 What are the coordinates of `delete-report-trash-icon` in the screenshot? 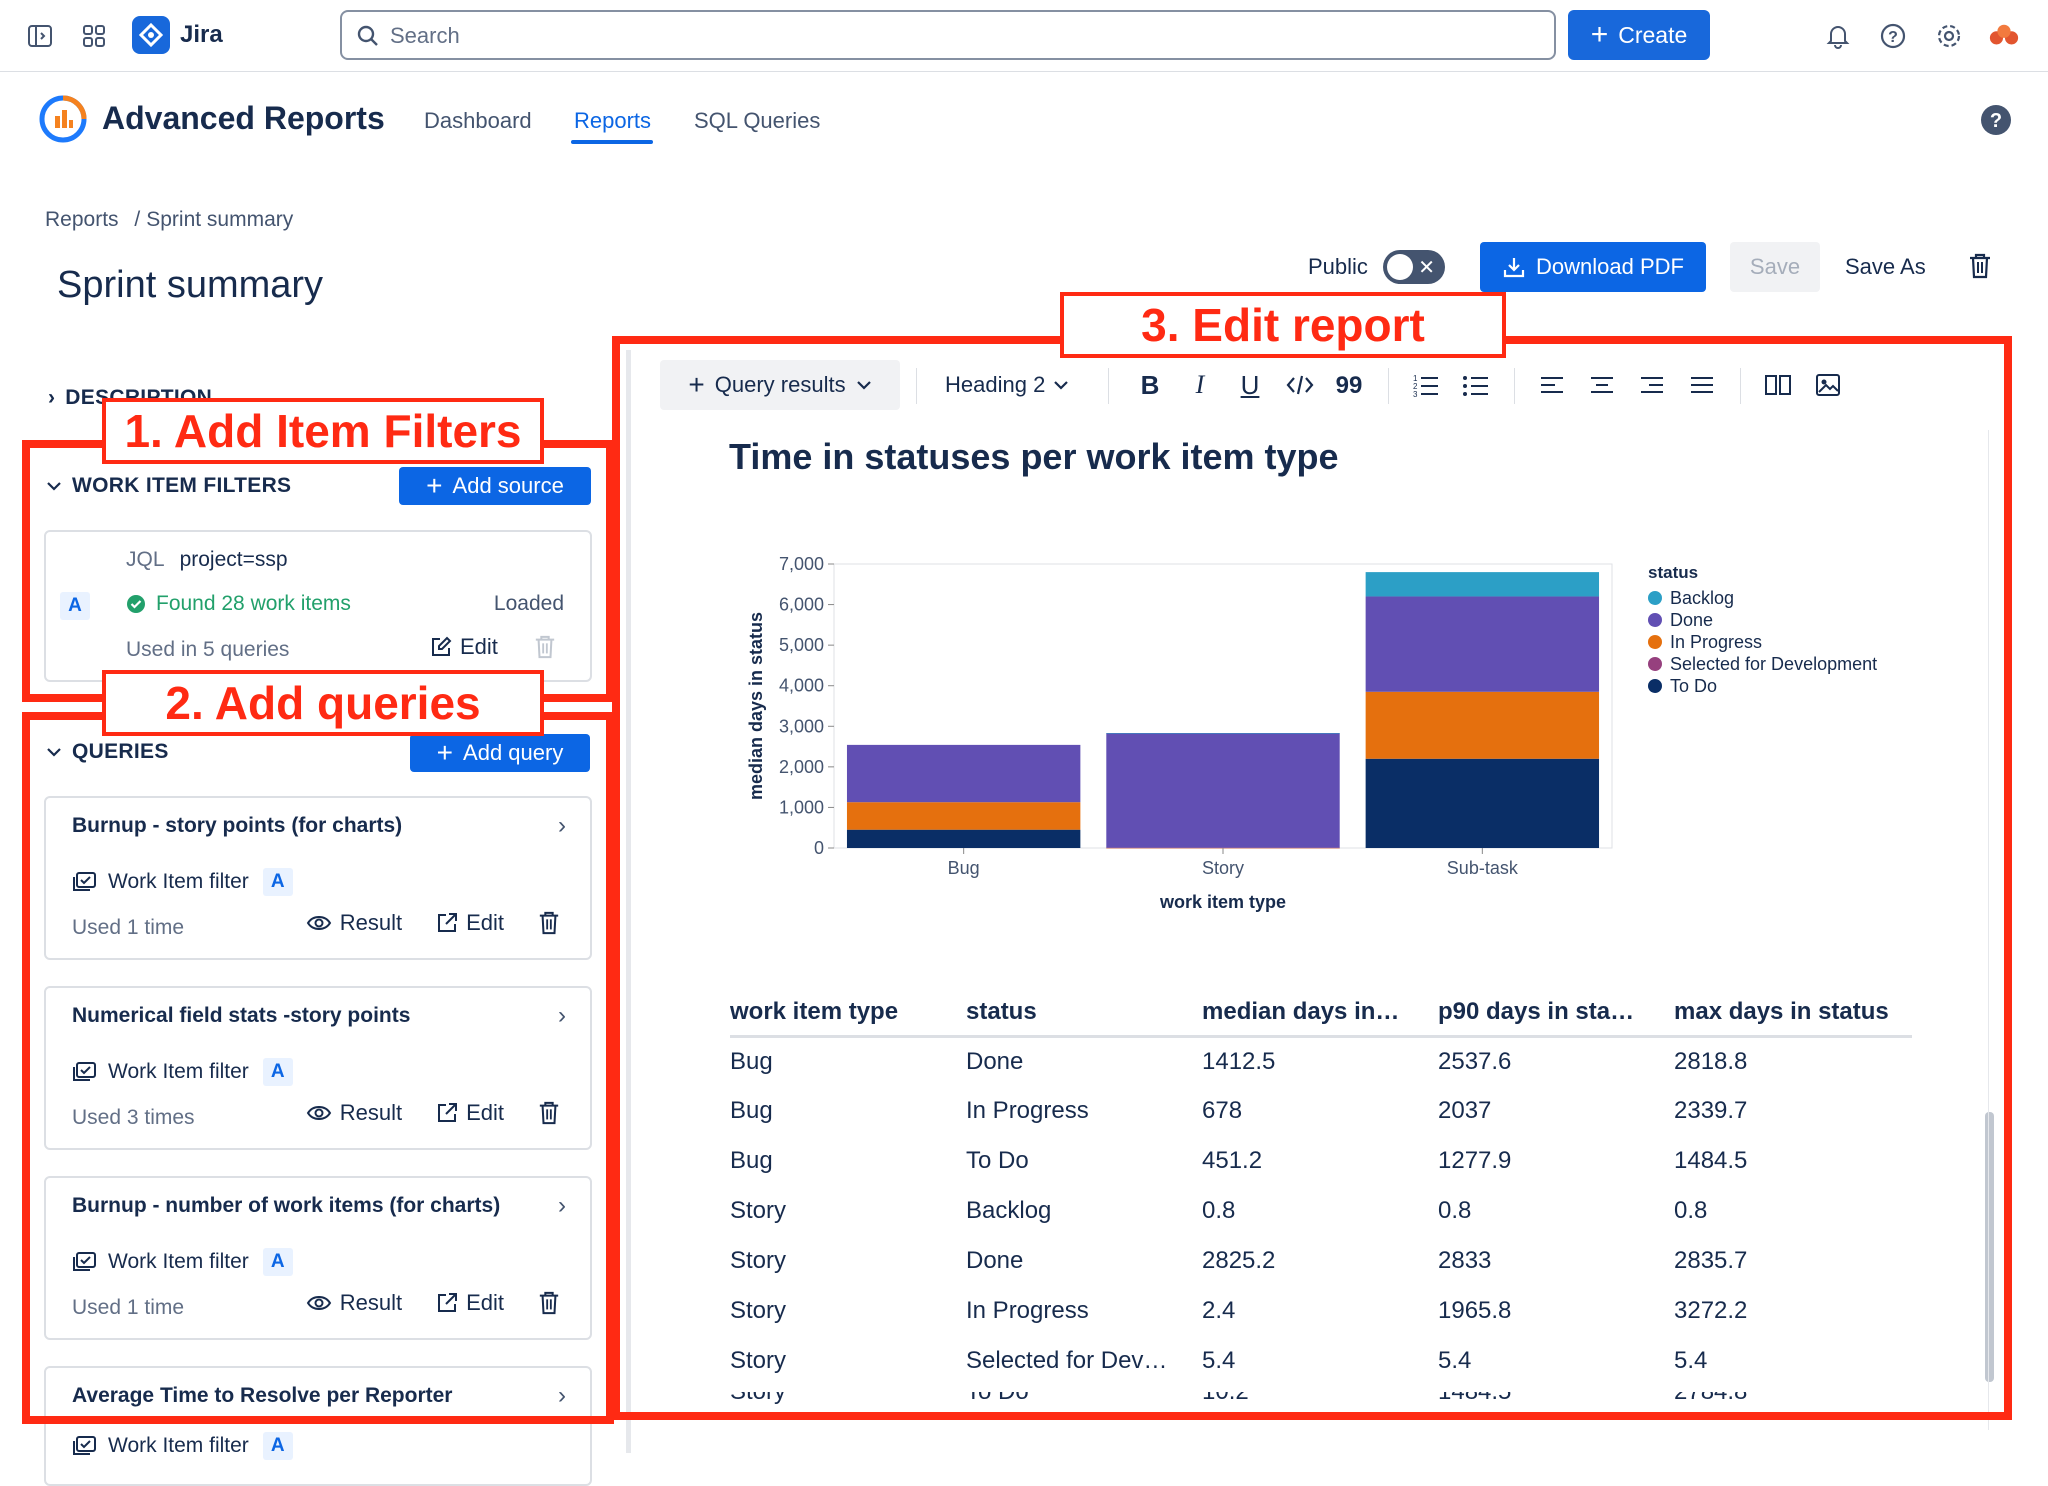 It's located at (1980, 266).